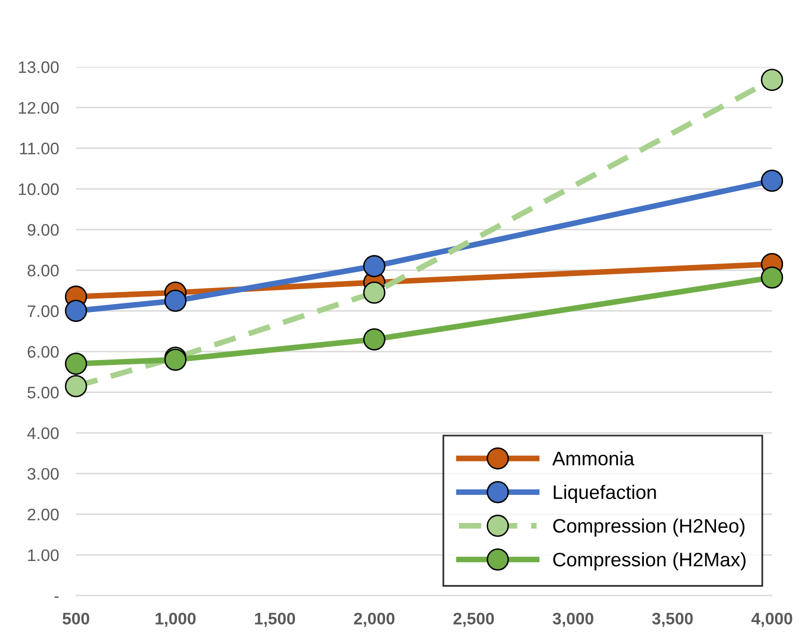 The height and width of the screenshot is (637, 800). Describe the element at coordinates (43, 311) in the screenshot. I see `y-tick-label: 7.00` at that location.